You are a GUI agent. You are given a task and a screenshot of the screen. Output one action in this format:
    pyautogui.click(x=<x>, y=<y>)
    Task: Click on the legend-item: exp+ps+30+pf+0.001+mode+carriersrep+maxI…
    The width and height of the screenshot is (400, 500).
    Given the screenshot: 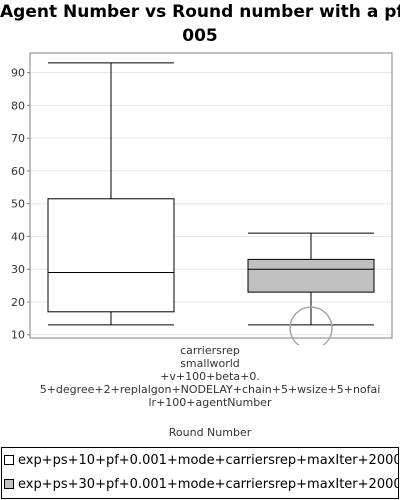 What is the action you would take?
    pyautogui.click(x=201, y=484)
    